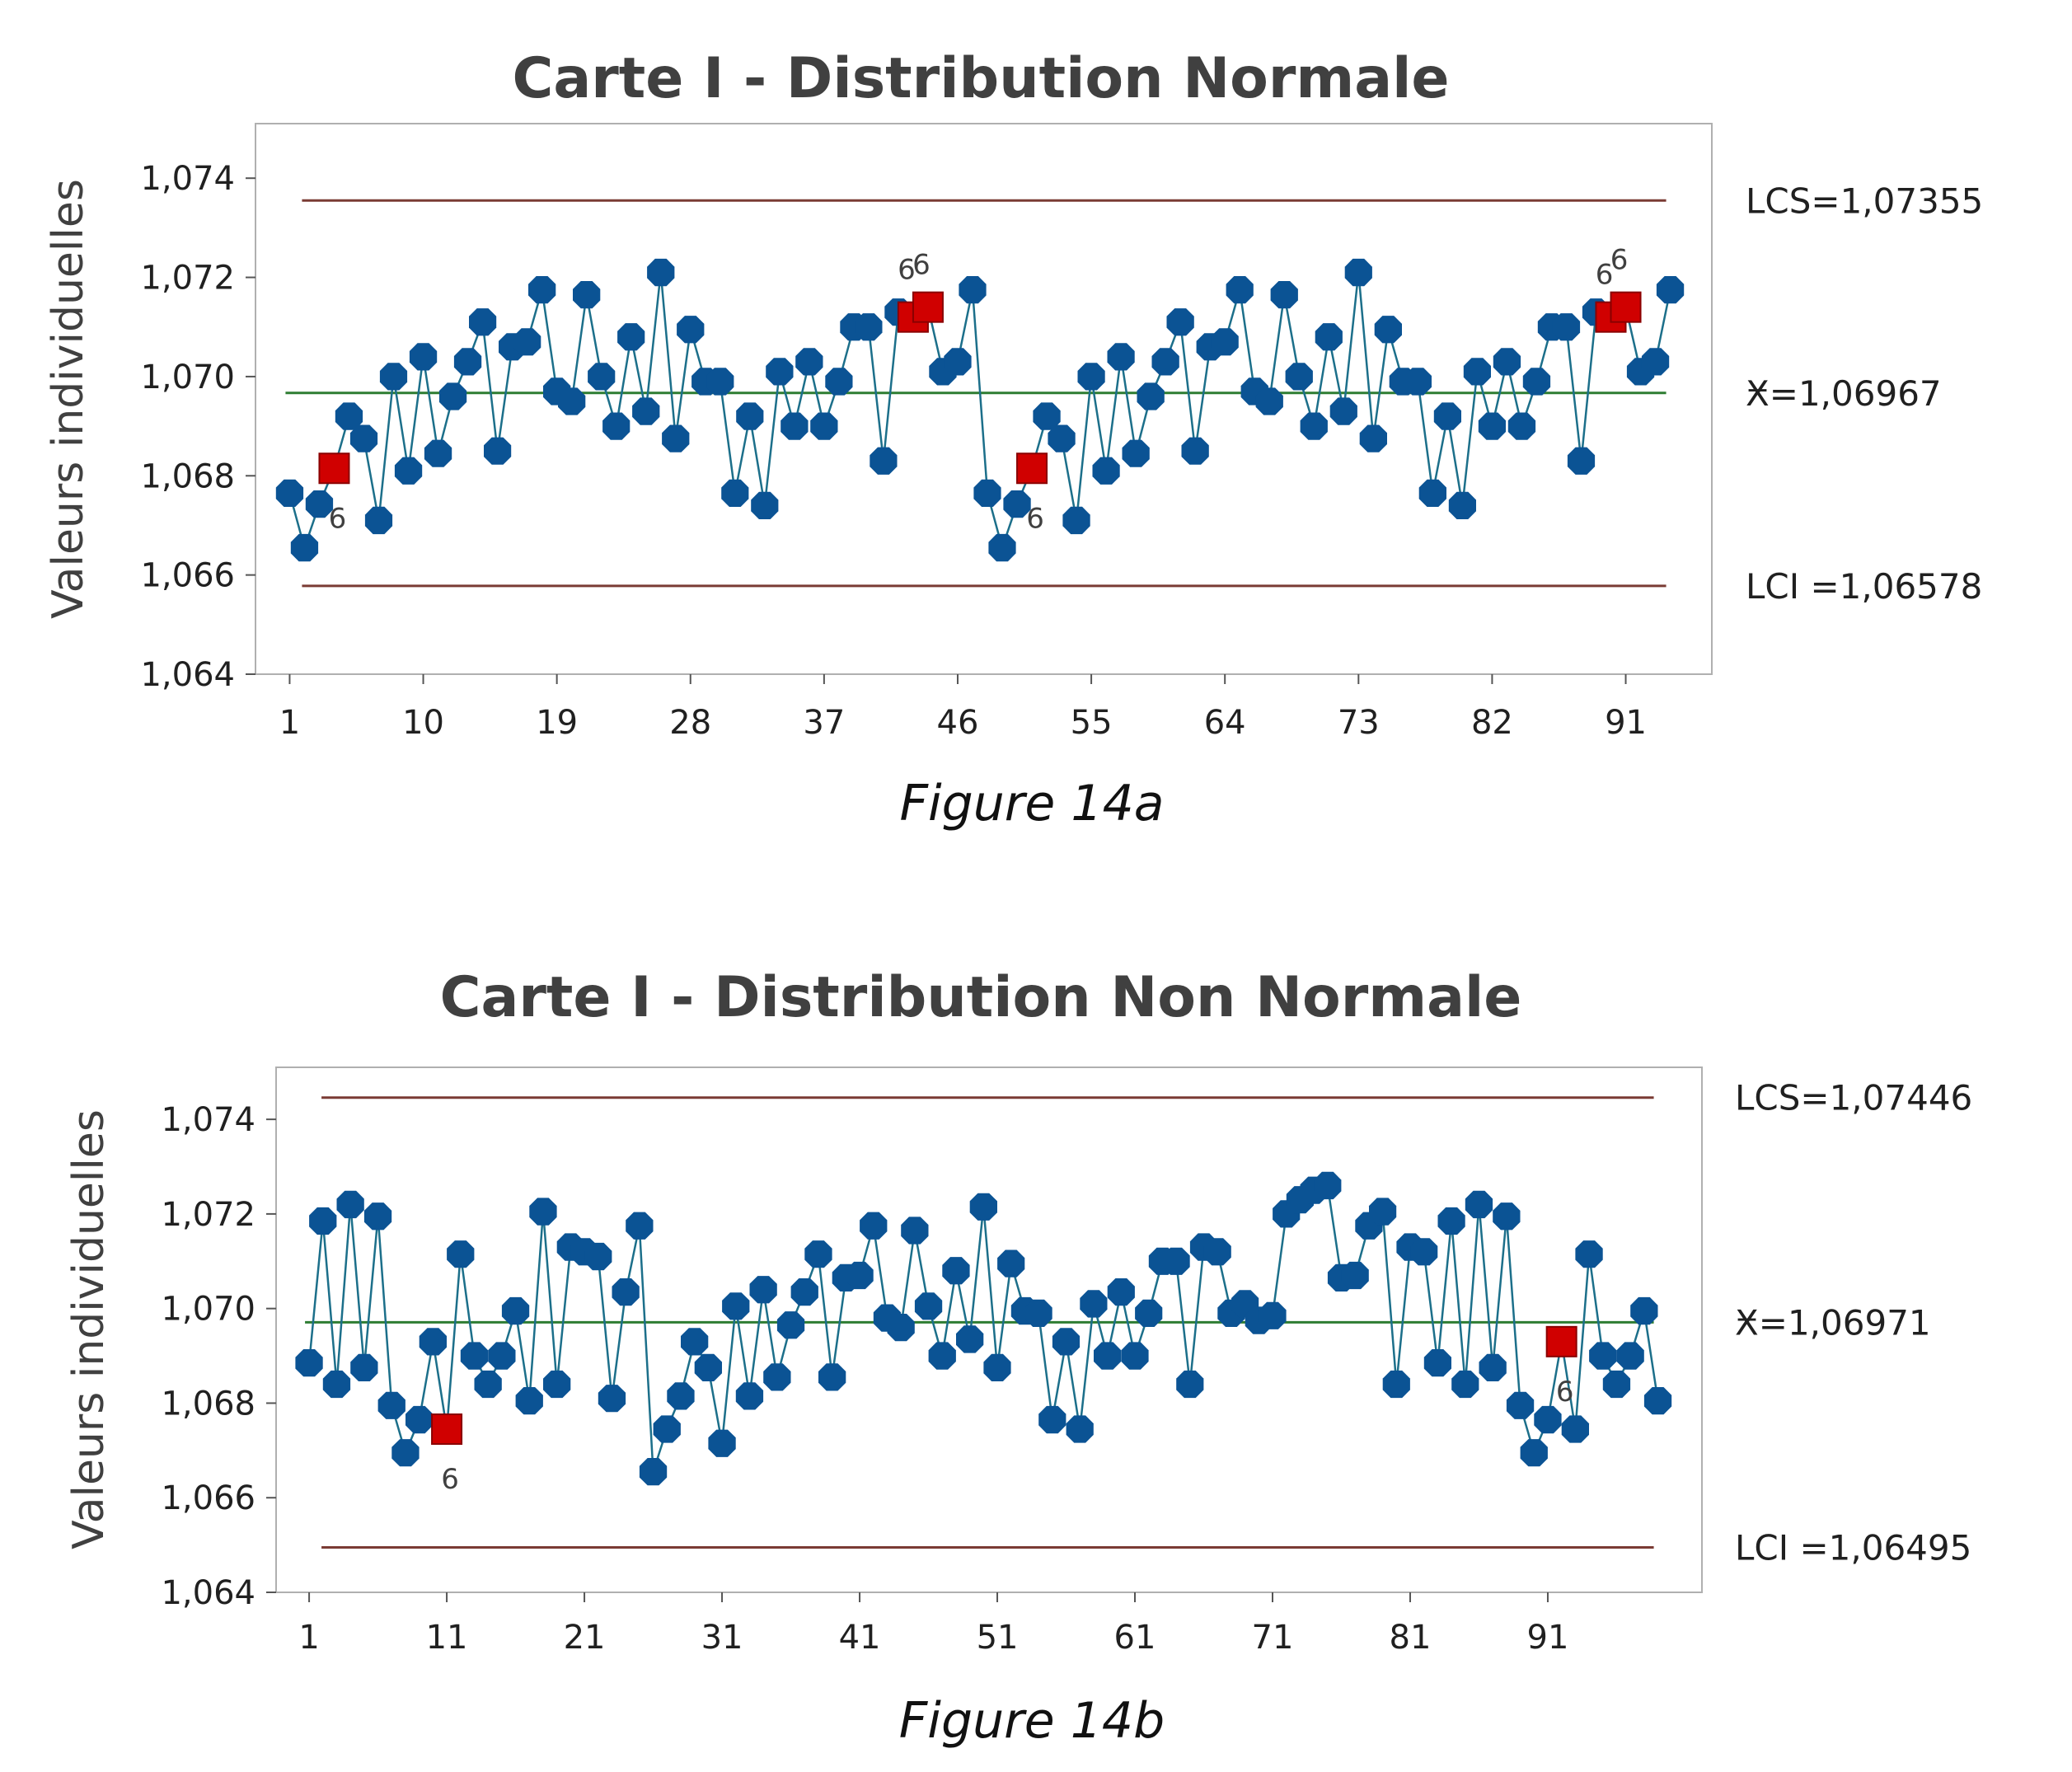  I want to click on rule-flag-label: 6, so click(450, 1479).